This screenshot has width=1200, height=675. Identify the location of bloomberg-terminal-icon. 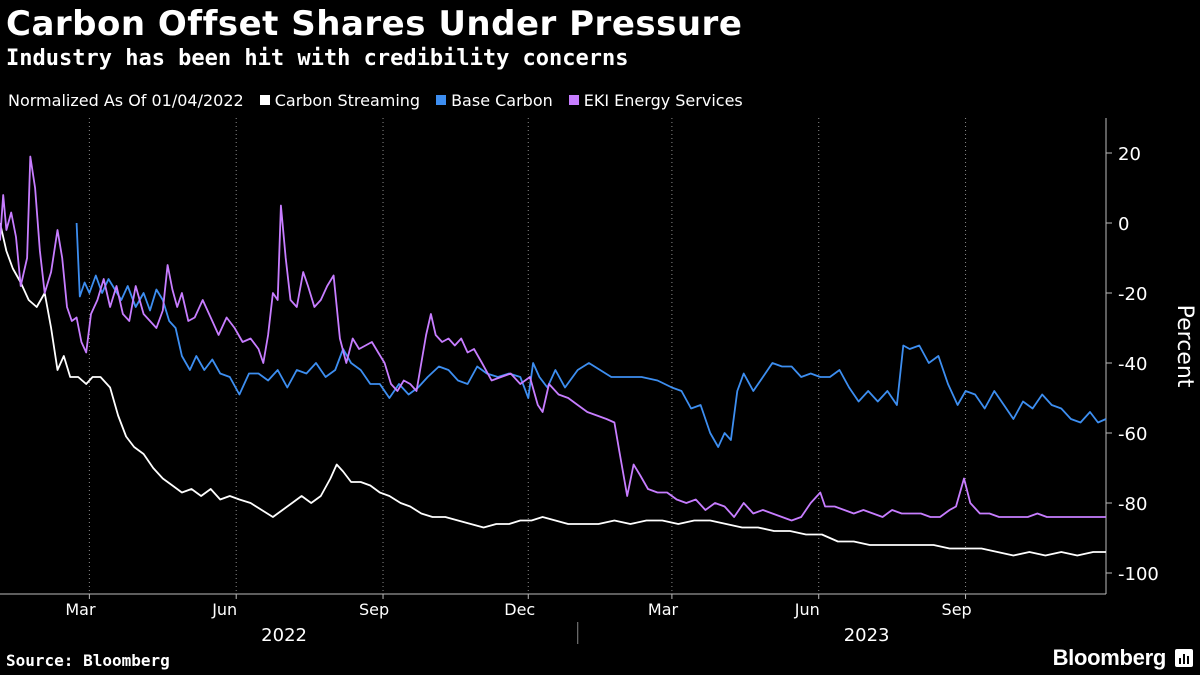
(1184, 658).